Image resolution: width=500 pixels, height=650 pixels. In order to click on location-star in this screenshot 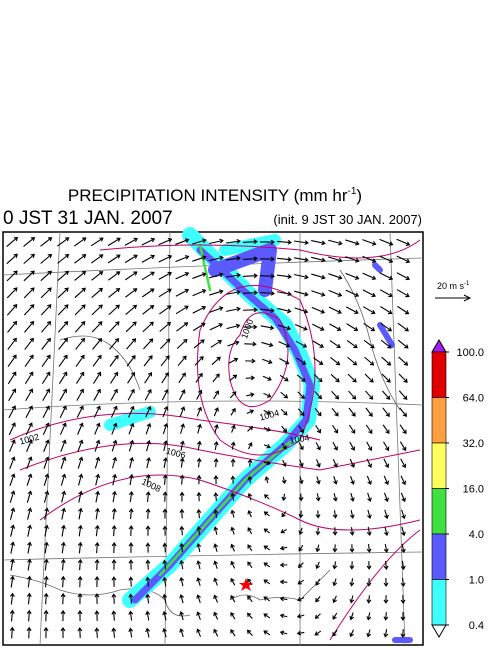, I will do `click(246, 584)`.